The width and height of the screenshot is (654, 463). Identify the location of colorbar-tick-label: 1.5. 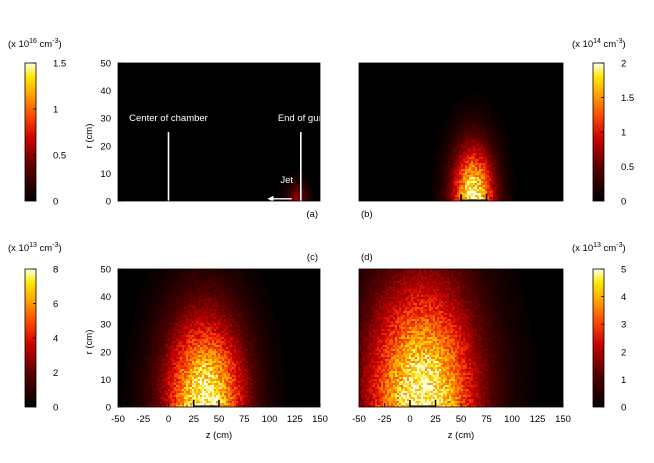
(627, 98).